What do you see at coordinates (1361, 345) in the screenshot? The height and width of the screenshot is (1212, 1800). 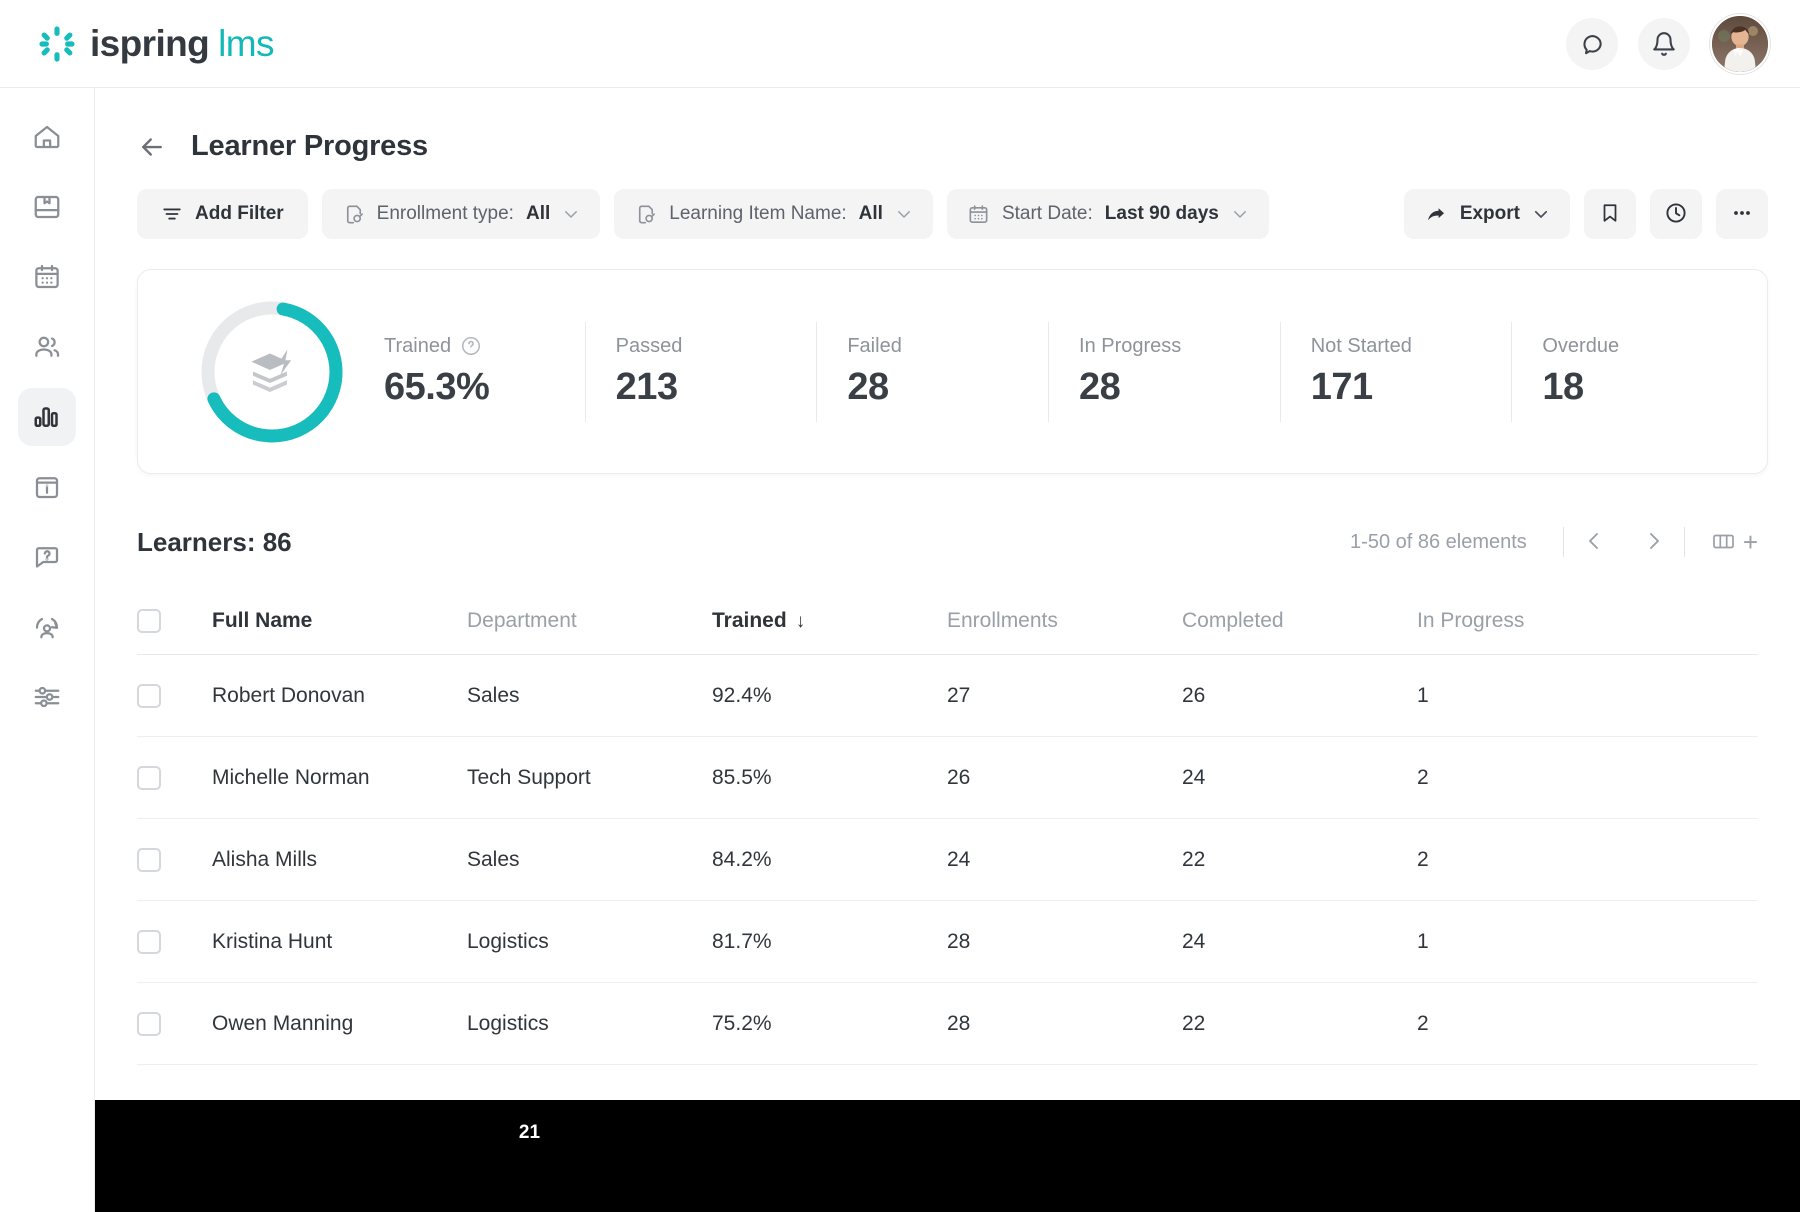 I see `stat-not-started-label: Not Started` at bounding box center [1361, 345].